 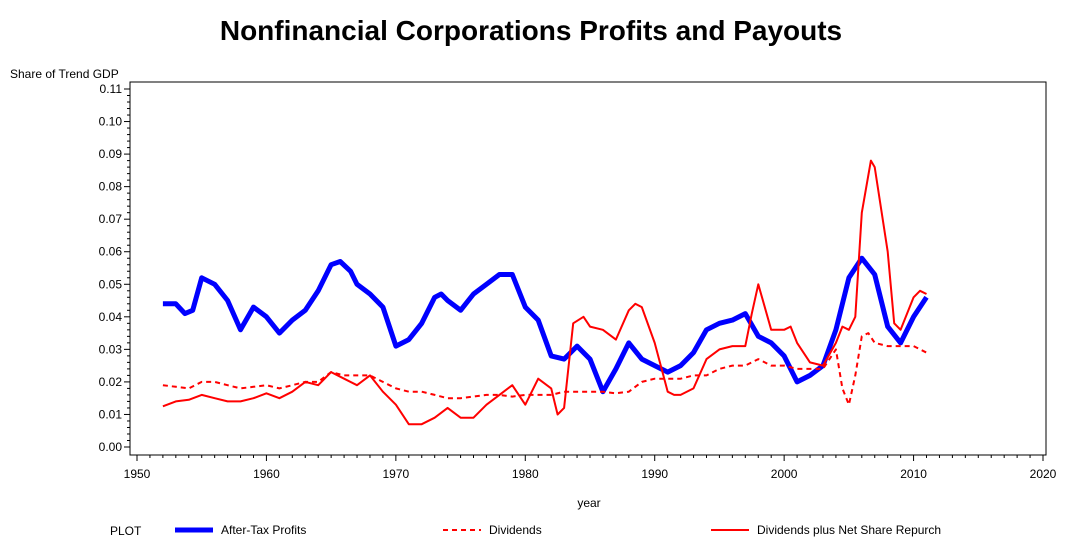 What do you see at coordinates (111, 187) in the screenshot?
I see `y-tick-label: 0.08` at bounding box center [111, 187].